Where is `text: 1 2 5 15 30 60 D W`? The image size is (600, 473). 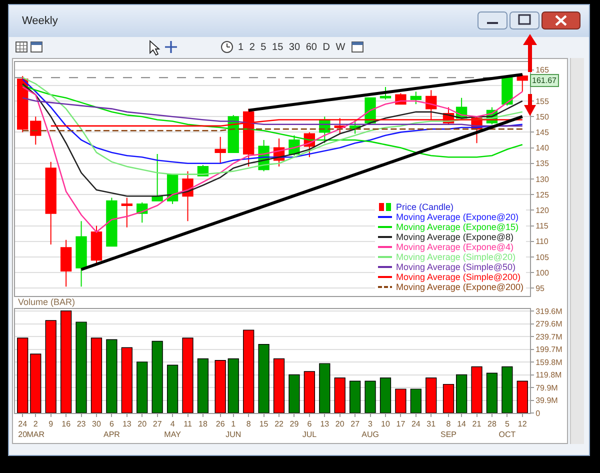
text: 1 2 5 15 30 60 D W is located at coordinates (292, 47).